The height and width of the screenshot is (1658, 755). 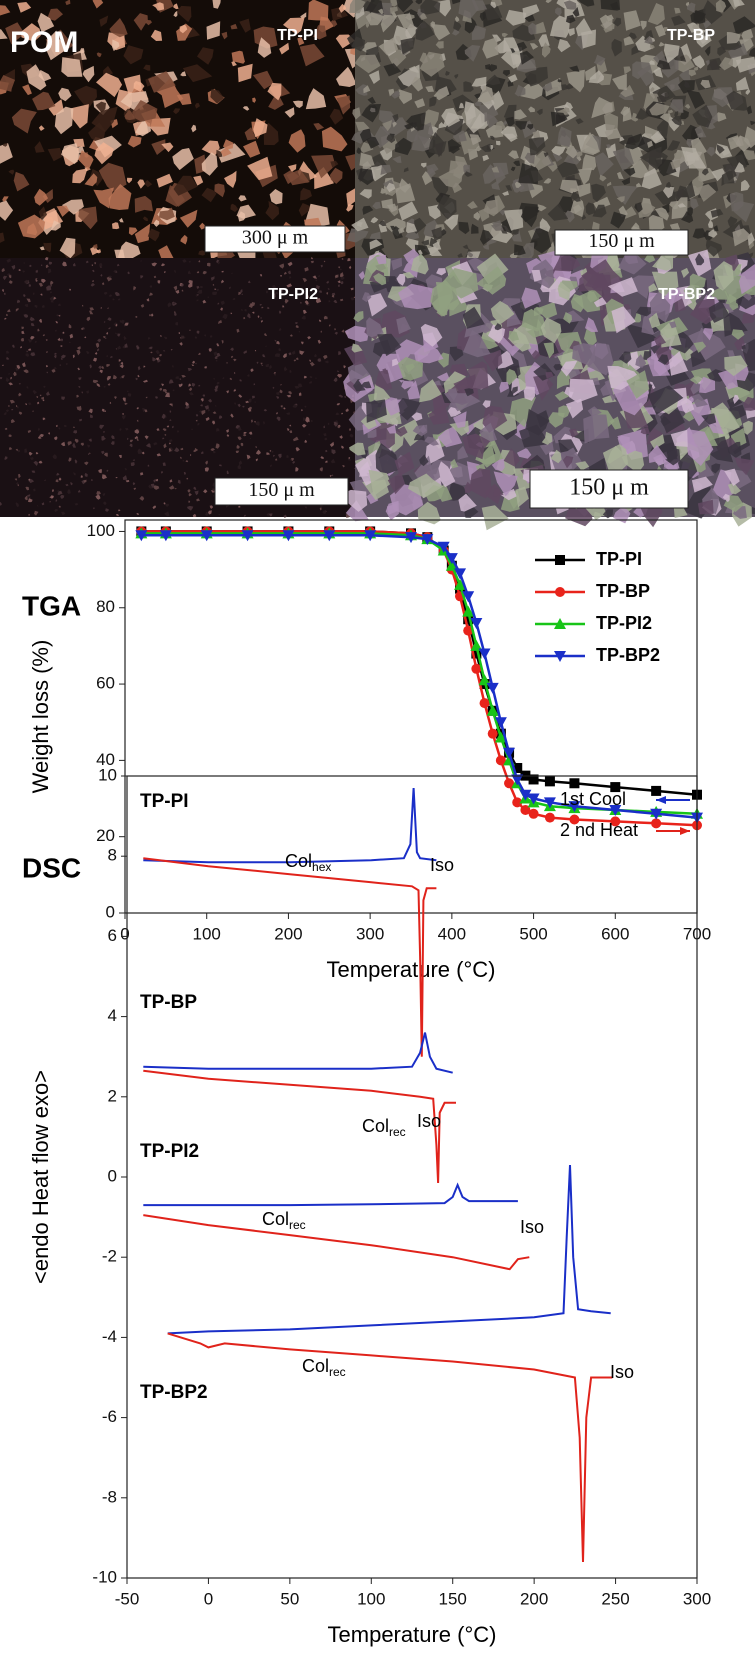 What do you see at coordinates (661, 800) in the screenshot?
I see `legend-arrow` at bounding box center [661, 800].